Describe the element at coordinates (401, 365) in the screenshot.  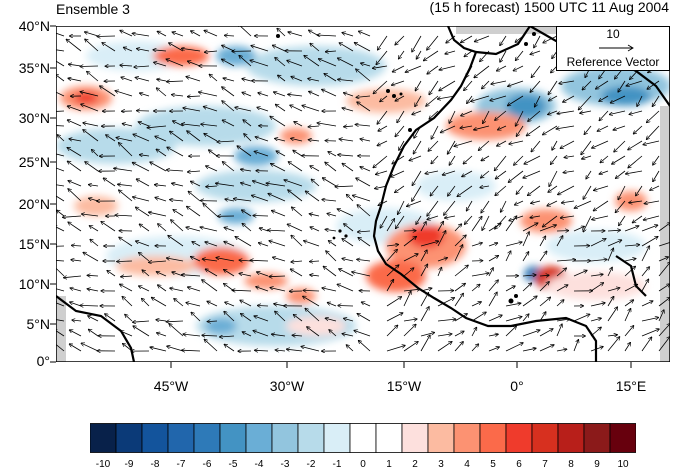
I see `lon-ticks` at that location.